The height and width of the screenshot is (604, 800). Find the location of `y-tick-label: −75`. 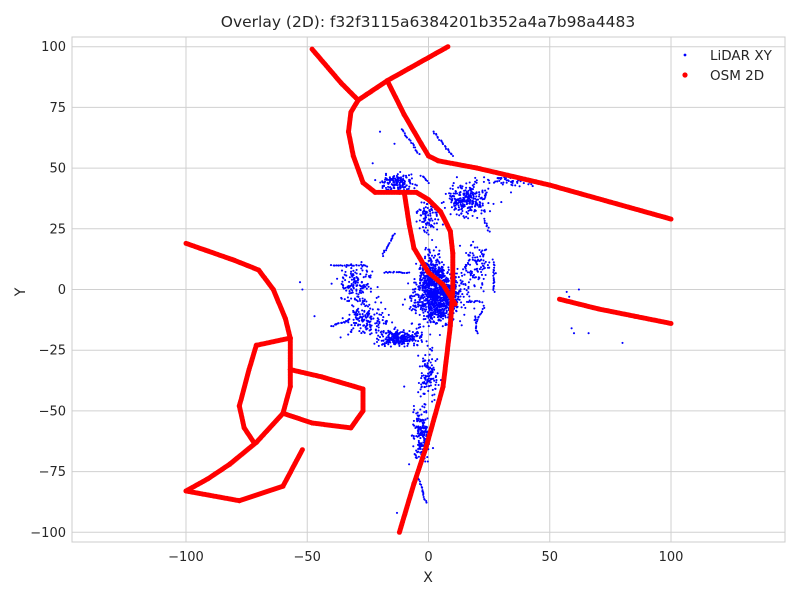

y-tick-label: −75 is located at coordinates (52, 472).